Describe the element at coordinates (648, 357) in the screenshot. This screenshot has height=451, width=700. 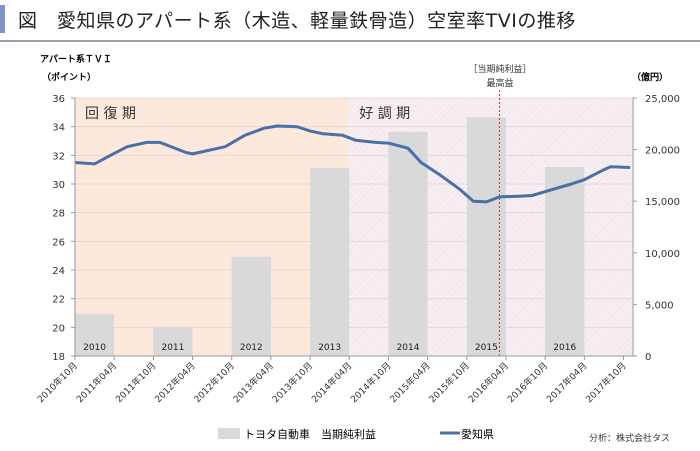
I see `right-tick-label: 0` at that location.